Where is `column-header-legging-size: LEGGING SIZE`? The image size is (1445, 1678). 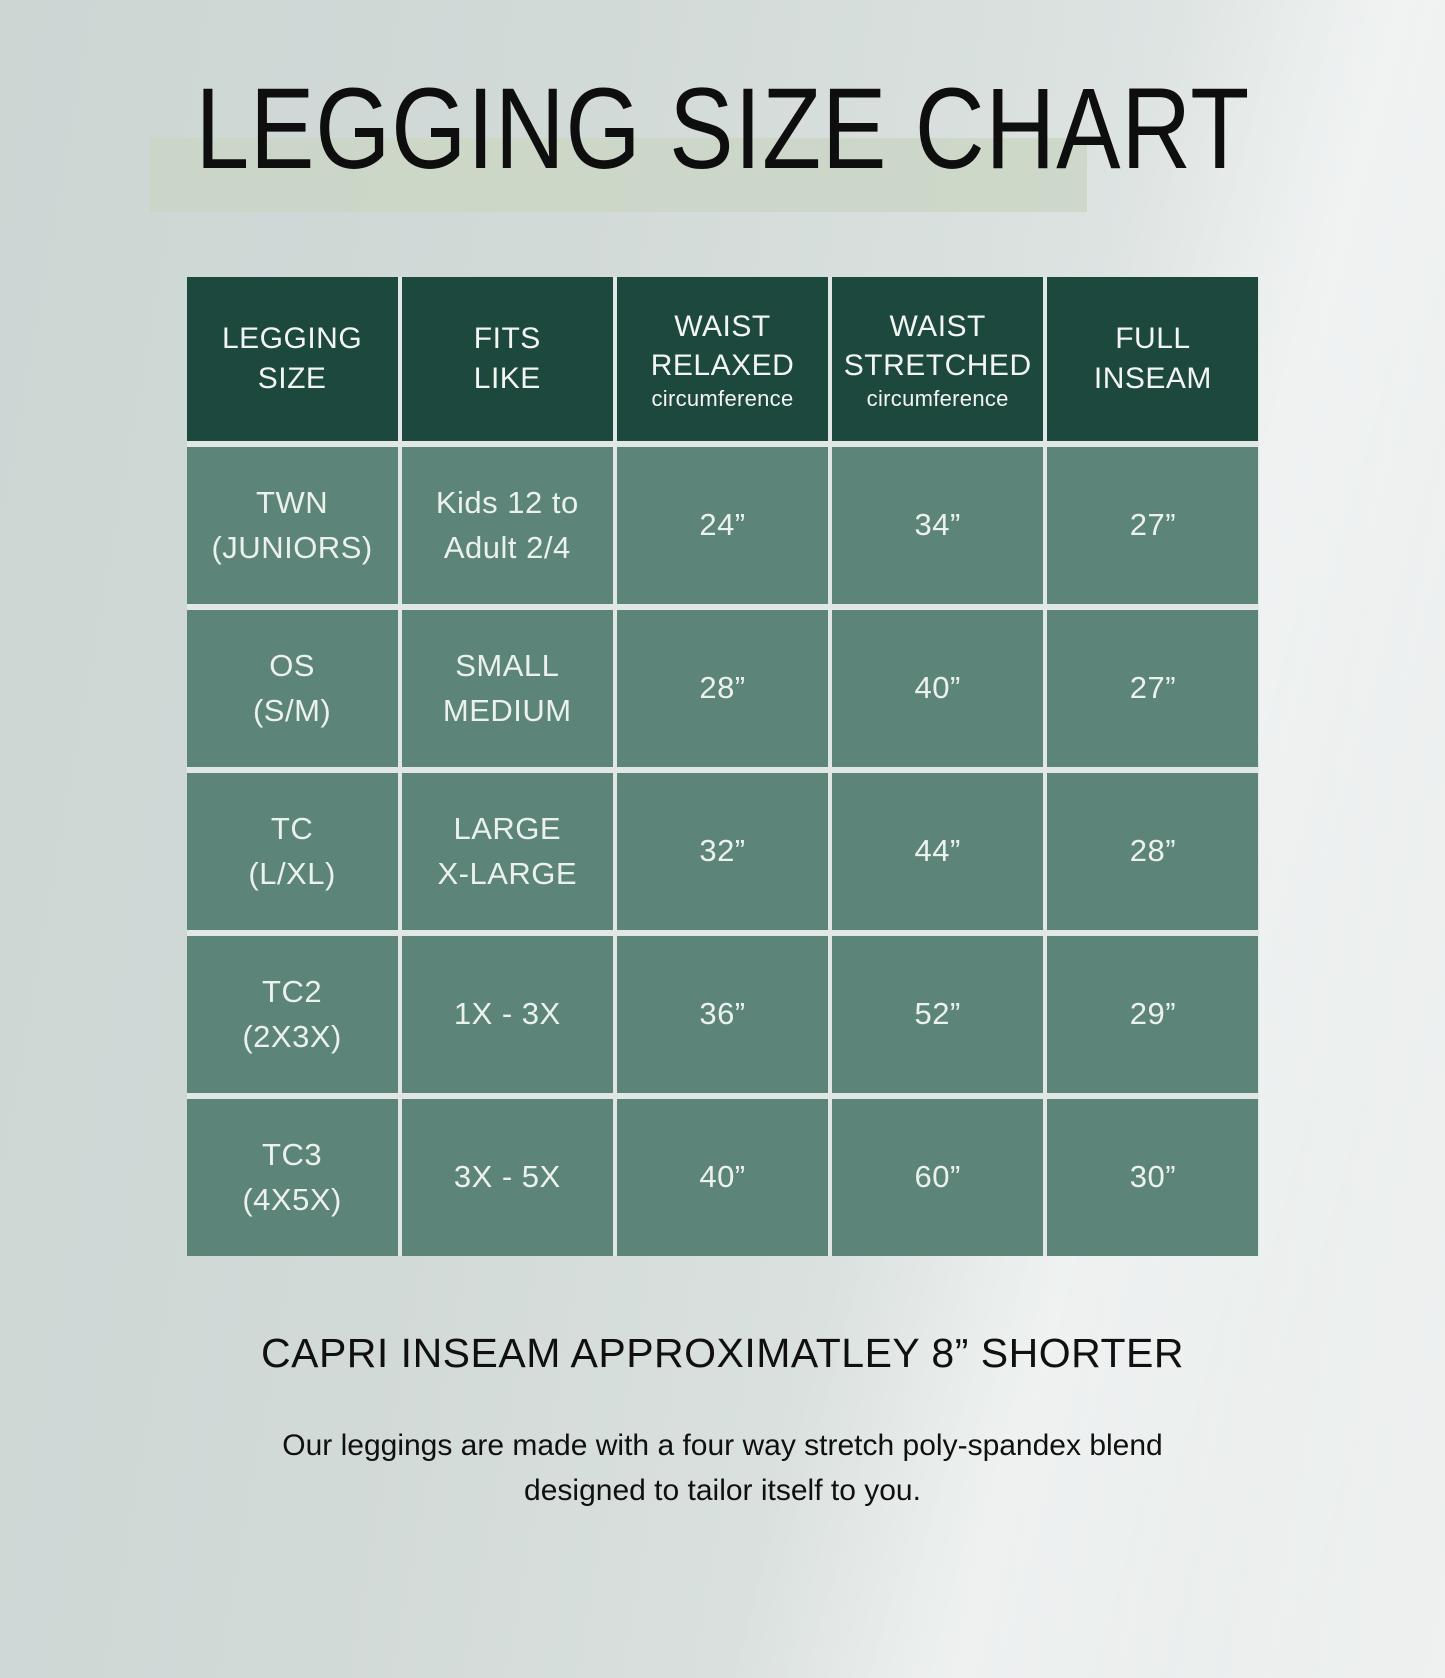
column-header-legging-size: LEGGING SIZE is located at coordinates (292, 359).